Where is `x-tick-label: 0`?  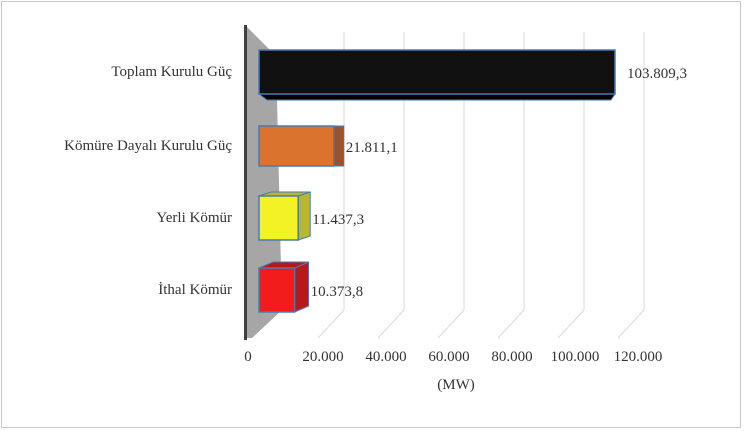
x-tick-label: 0 is located at coordinates (248, 357).